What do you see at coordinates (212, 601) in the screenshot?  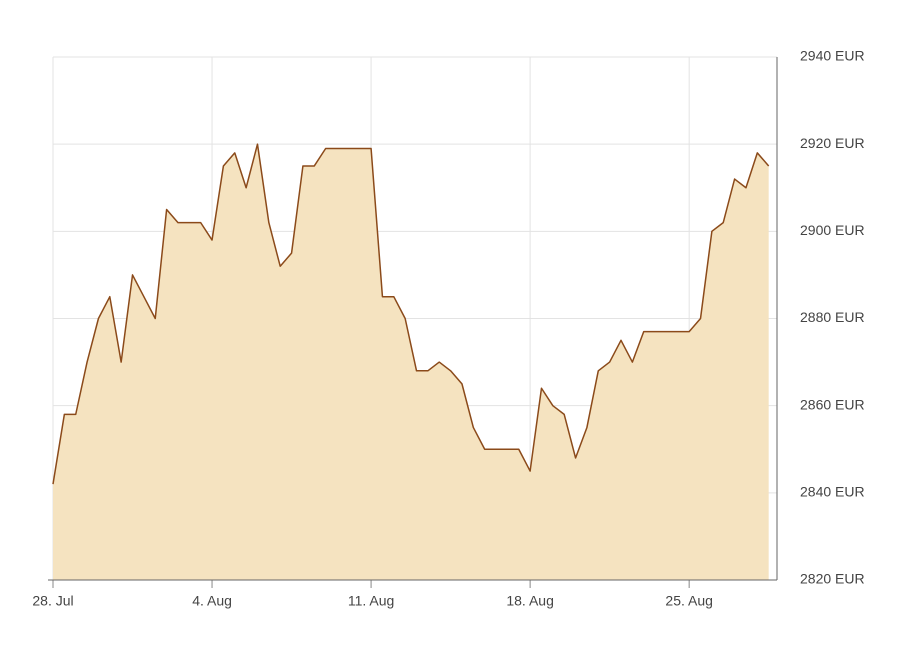 I see `x-tick-label: 4. Aug` at bounding box center [212, 601].